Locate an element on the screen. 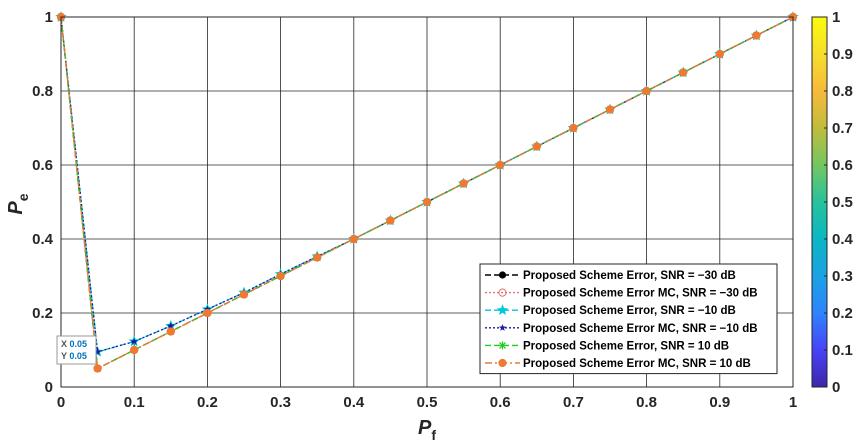 The width and height of the screenshot is (858, 443). colorbar-tick-label: 0.3 is located at coordinates (842, 276).